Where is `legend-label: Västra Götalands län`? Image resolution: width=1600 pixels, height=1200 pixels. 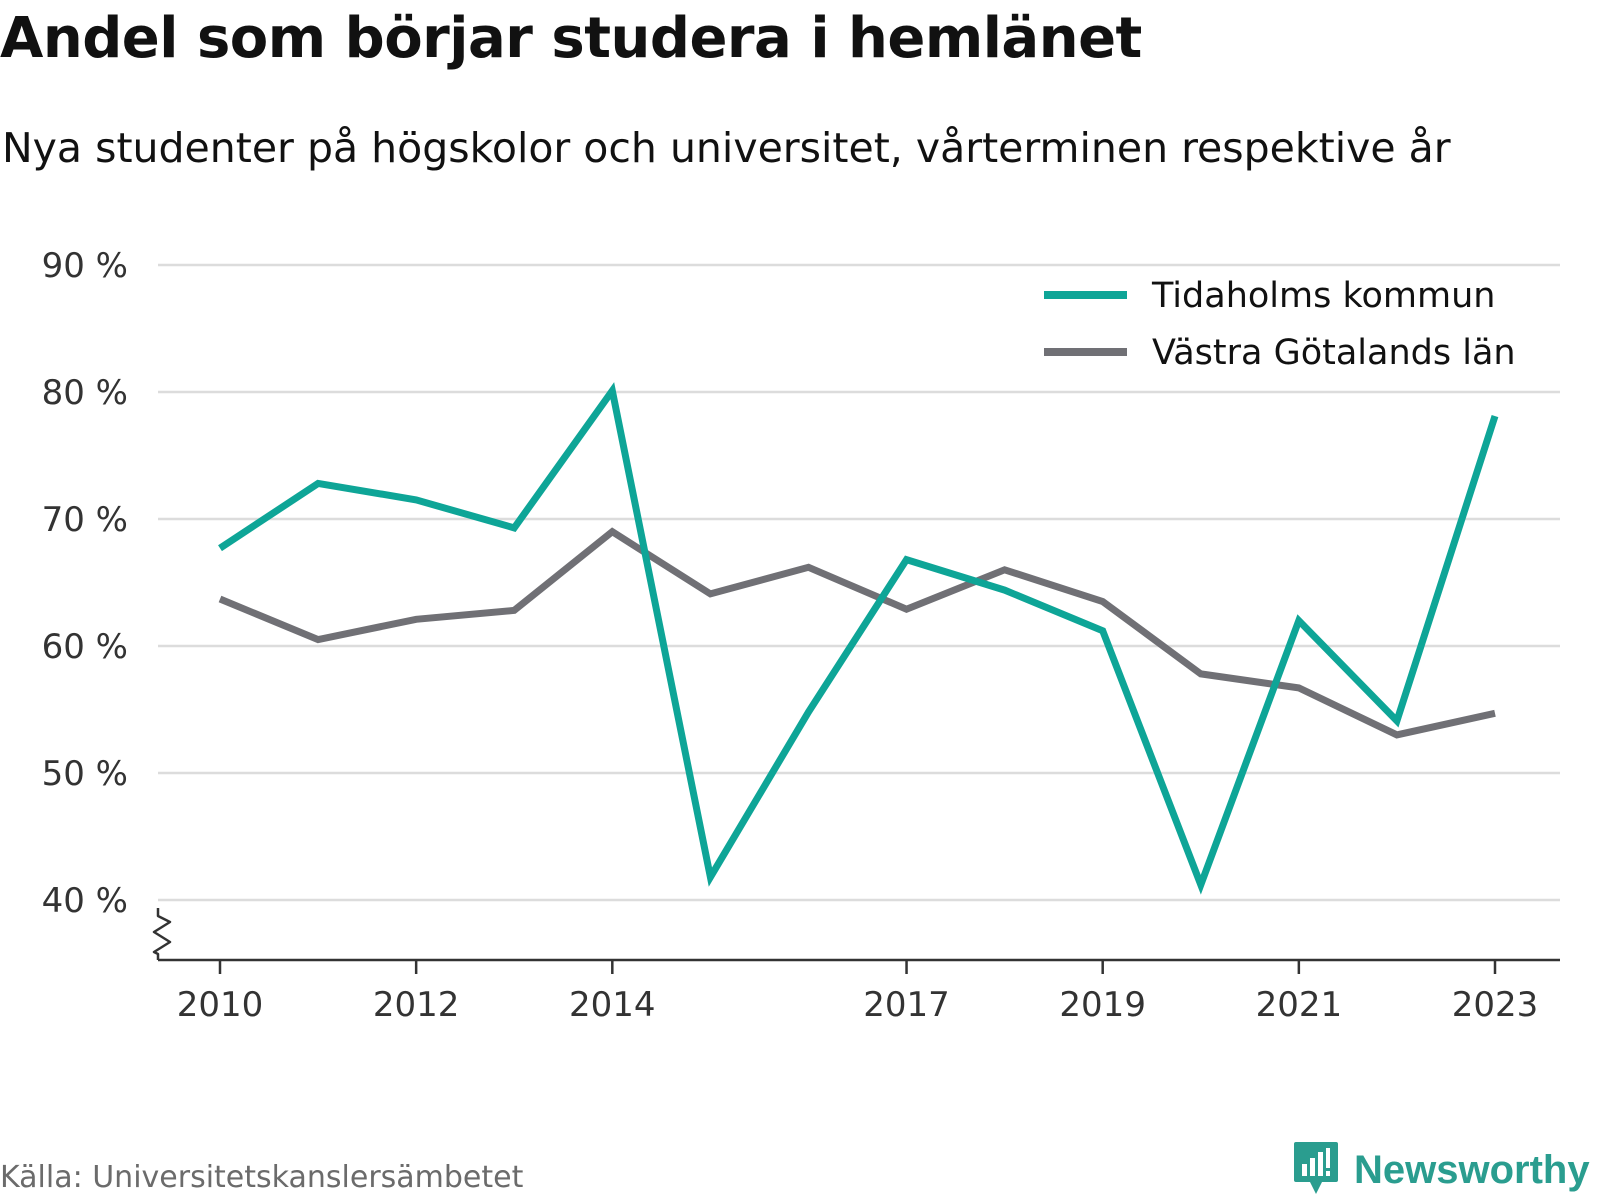
legend-label: Västra Götalands län is located at coordinates (1334, 353).